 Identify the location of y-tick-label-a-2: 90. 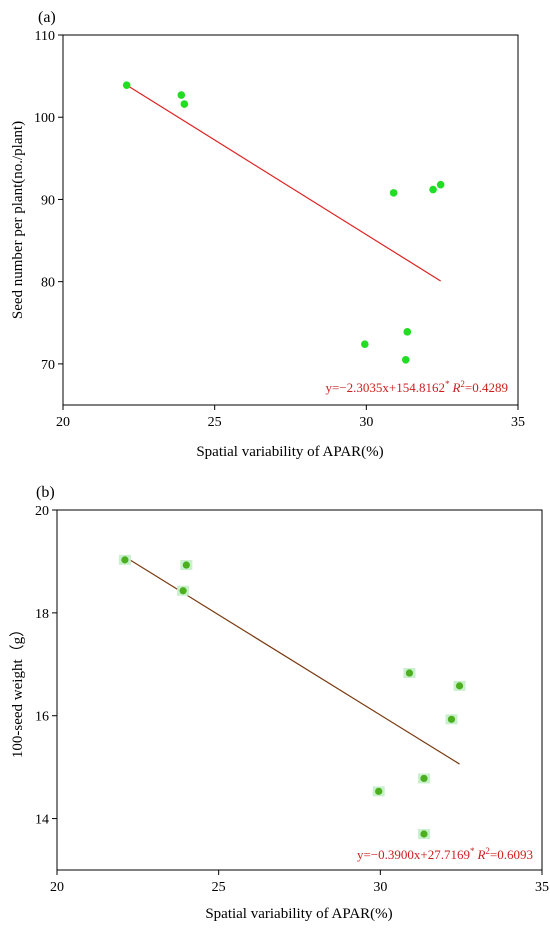
(48, 200).